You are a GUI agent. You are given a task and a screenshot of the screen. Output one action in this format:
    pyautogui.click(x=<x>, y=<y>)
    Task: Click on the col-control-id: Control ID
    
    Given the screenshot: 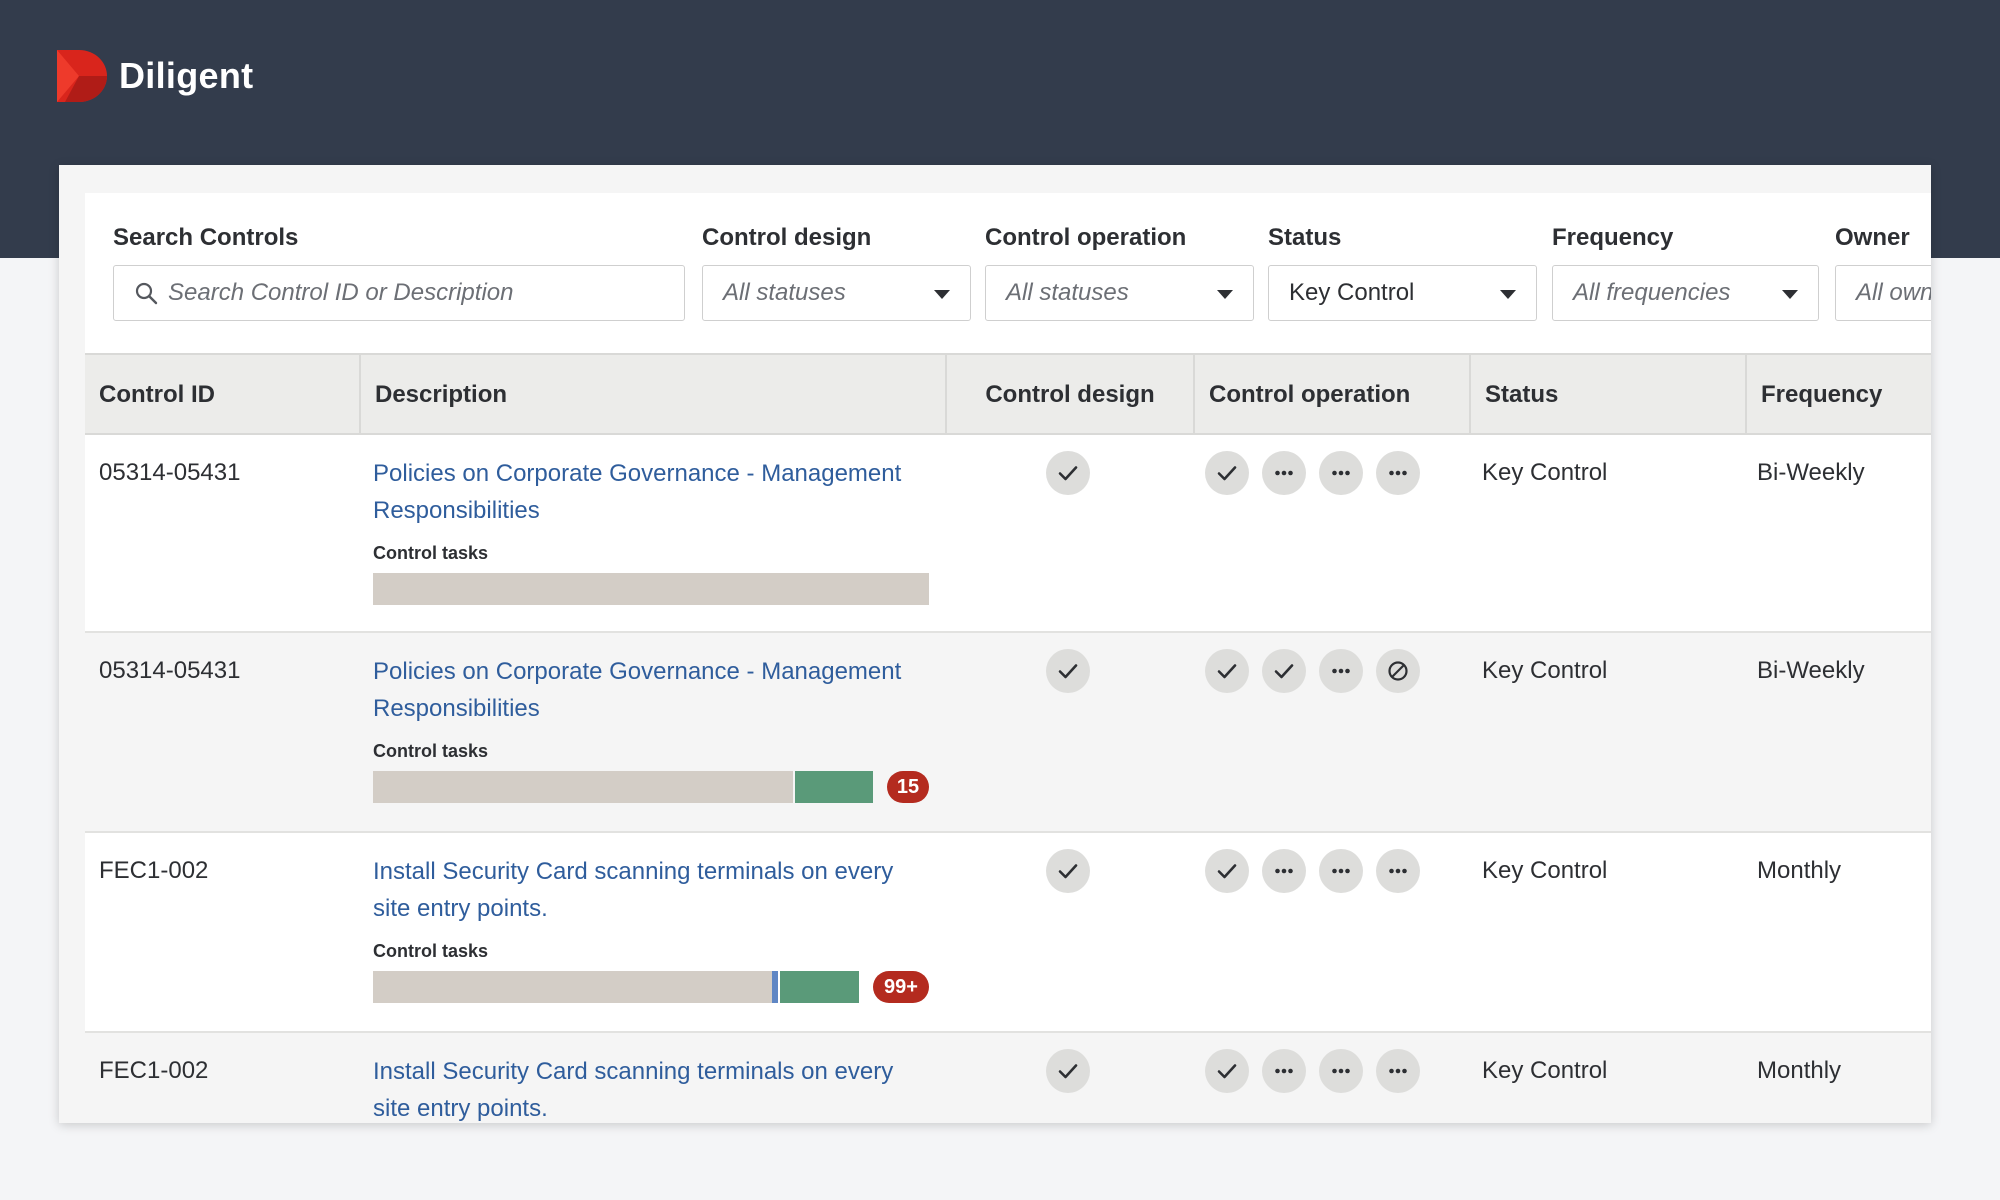 What is the action you would take?
    pyautogui.click(x=223, y=395)
    